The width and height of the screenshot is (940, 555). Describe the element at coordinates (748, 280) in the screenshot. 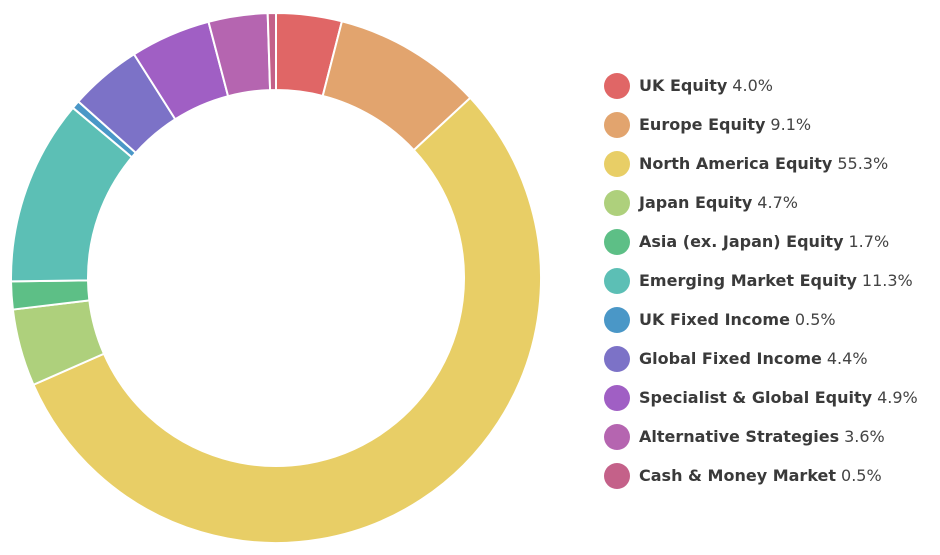

I see `legend-label: Emerging Market Equity` at that location.